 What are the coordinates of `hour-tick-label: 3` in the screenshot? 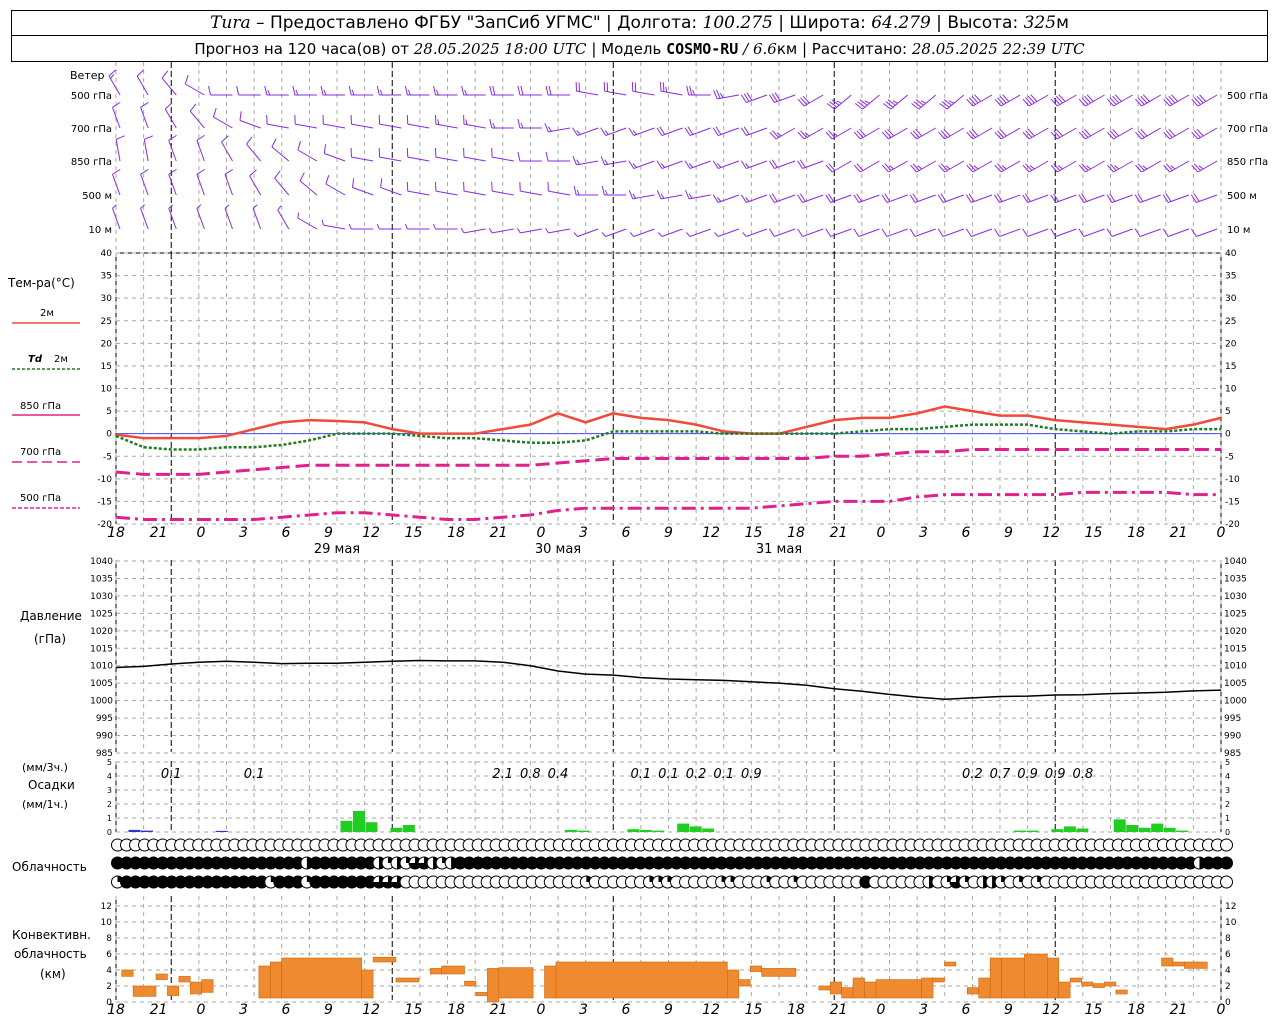 It's located at (583, 533).